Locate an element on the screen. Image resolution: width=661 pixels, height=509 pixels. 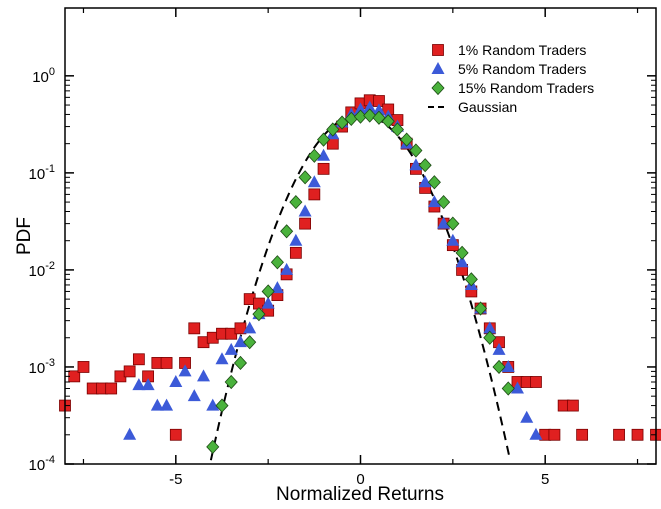
legend-label: 15% Random Traders is located at coordinates (526, 88).